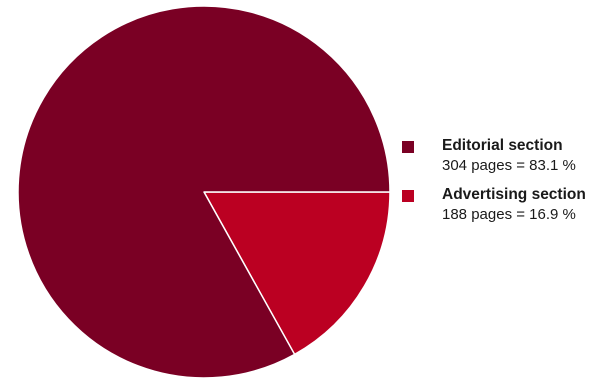 This screenshot has width=610, height=382. Describe the element at coordinates (408, 147) in the screenshot. I see `legend-swatch-editorial` at that location.